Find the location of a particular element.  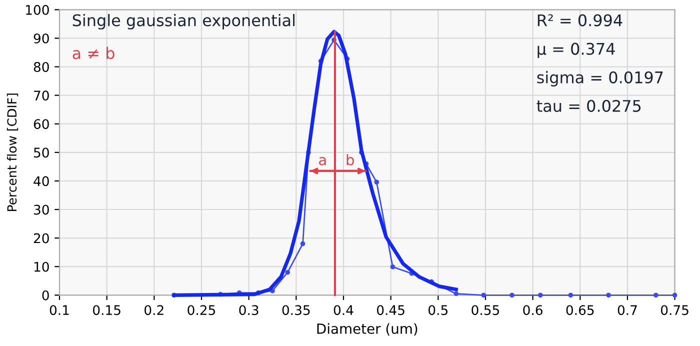

x-tick-label: 0.7 is located at coordinates (627, 310).